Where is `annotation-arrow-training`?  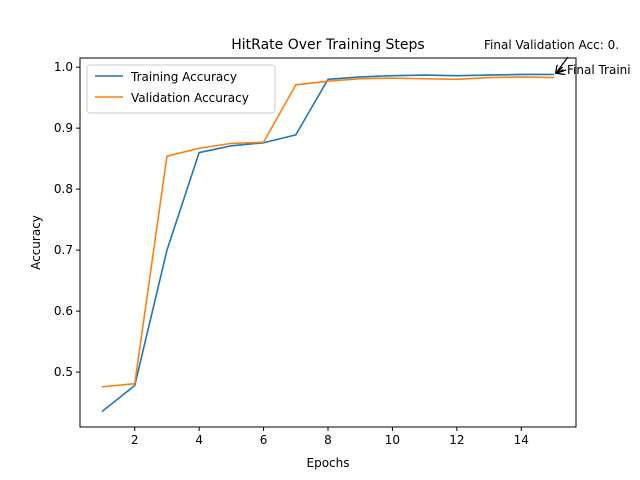 annotation-arrow-training is located at coordinates (562, 71).